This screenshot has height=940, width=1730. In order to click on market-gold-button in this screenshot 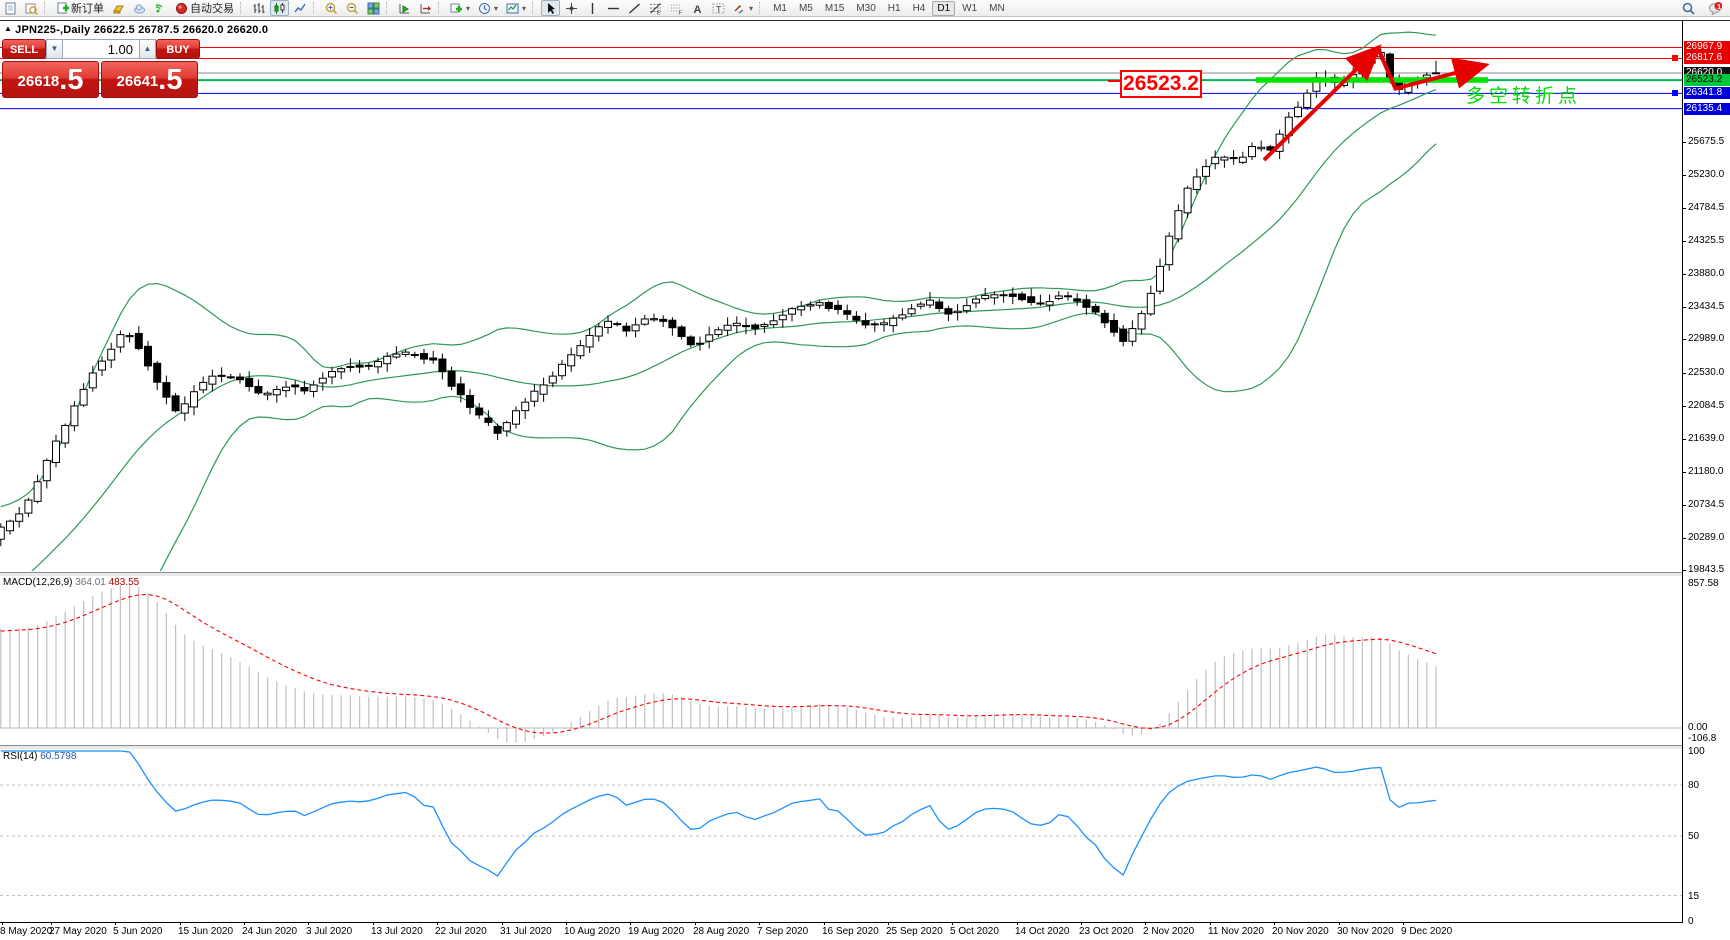, I will do `click(118, 8)`.